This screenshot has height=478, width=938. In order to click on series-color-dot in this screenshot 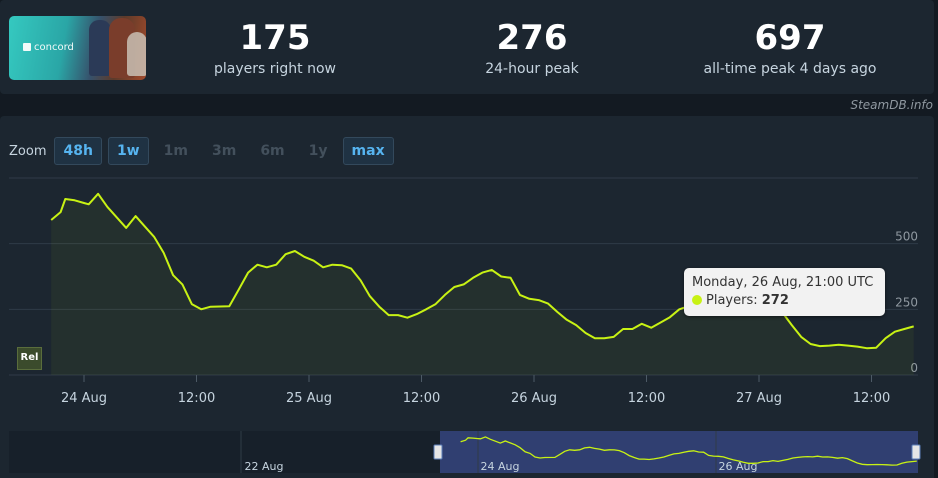, I will do `click(697, 300)`.